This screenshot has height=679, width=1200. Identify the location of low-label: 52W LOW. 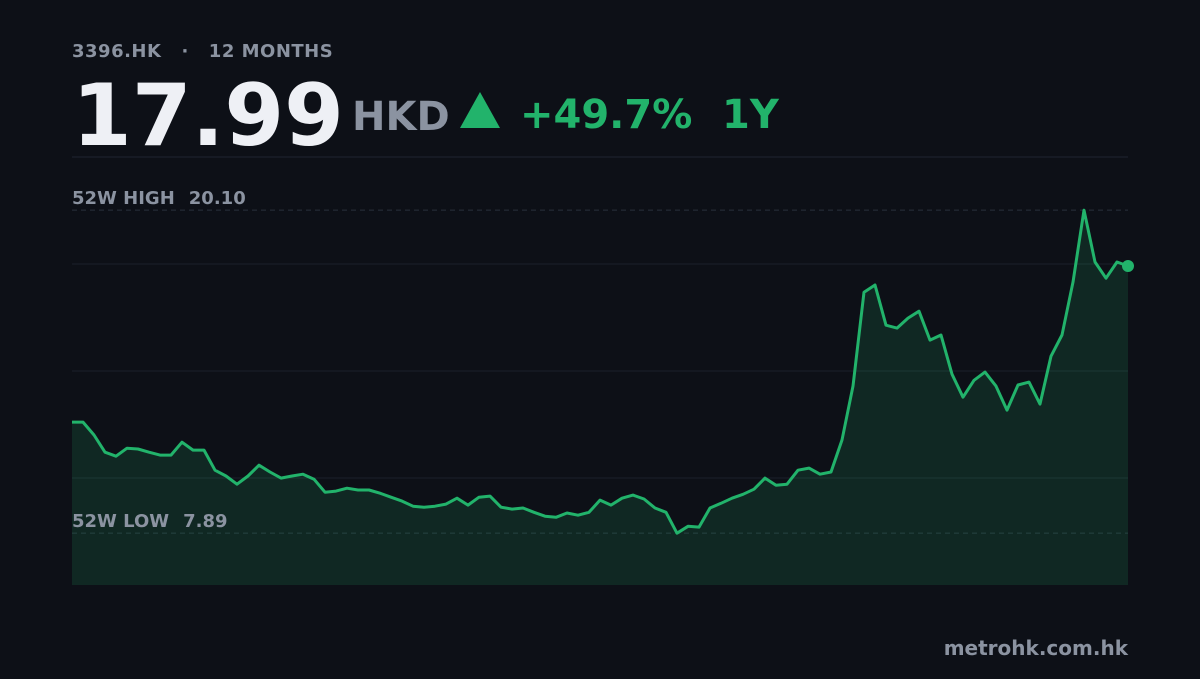
(120, 521).